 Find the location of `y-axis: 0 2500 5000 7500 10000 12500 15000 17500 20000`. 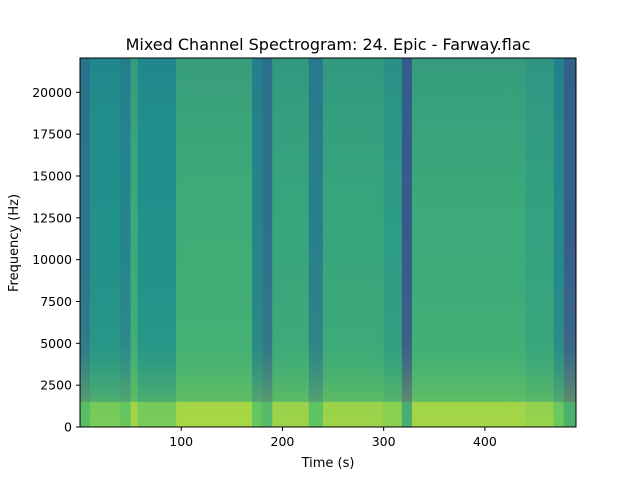

y-axis: 0 2500 5000 7500 10000 12500 15000 17500 20000 is located at coordinates (56, 260).